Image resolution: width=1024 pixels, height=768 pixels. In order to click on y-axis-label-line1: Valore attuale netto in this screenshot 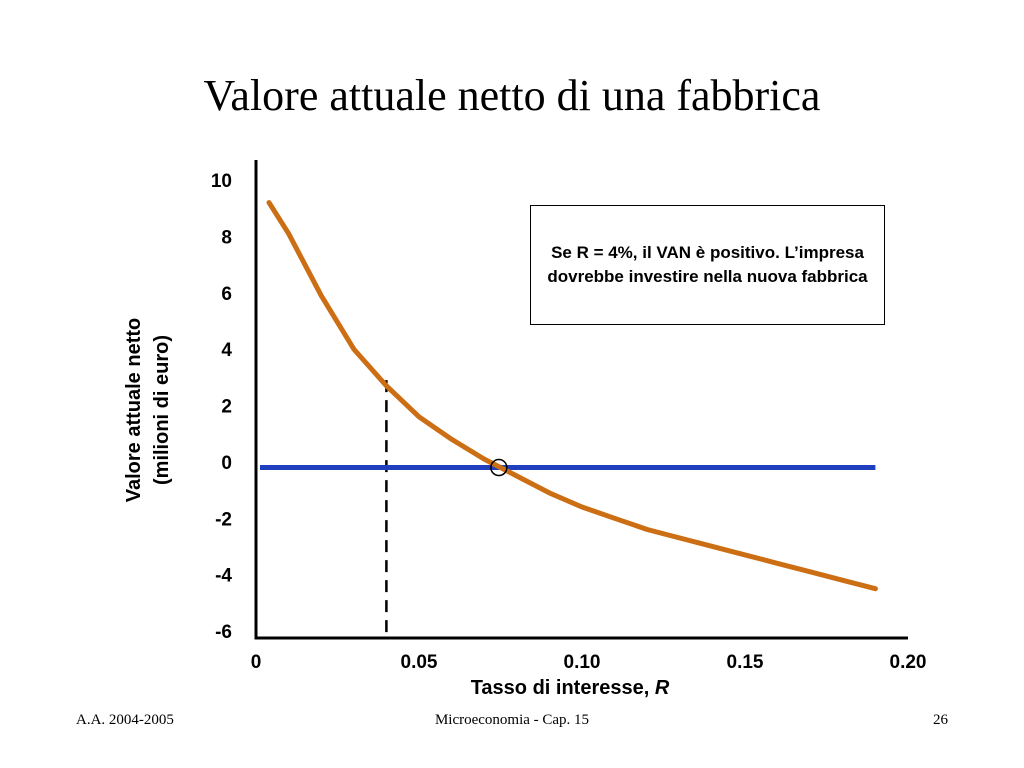, I will do `click(134, 410)`.